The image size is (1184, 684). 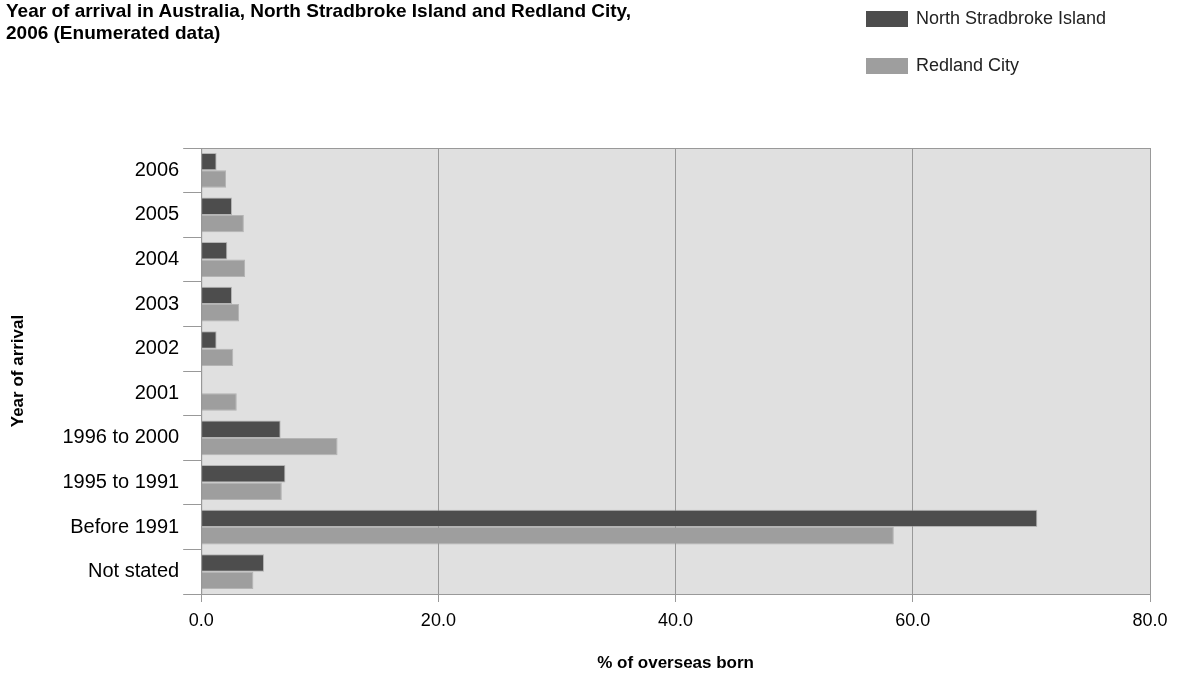 I want to click on x-tick-label: 60.0, so click(x=913, y=619).